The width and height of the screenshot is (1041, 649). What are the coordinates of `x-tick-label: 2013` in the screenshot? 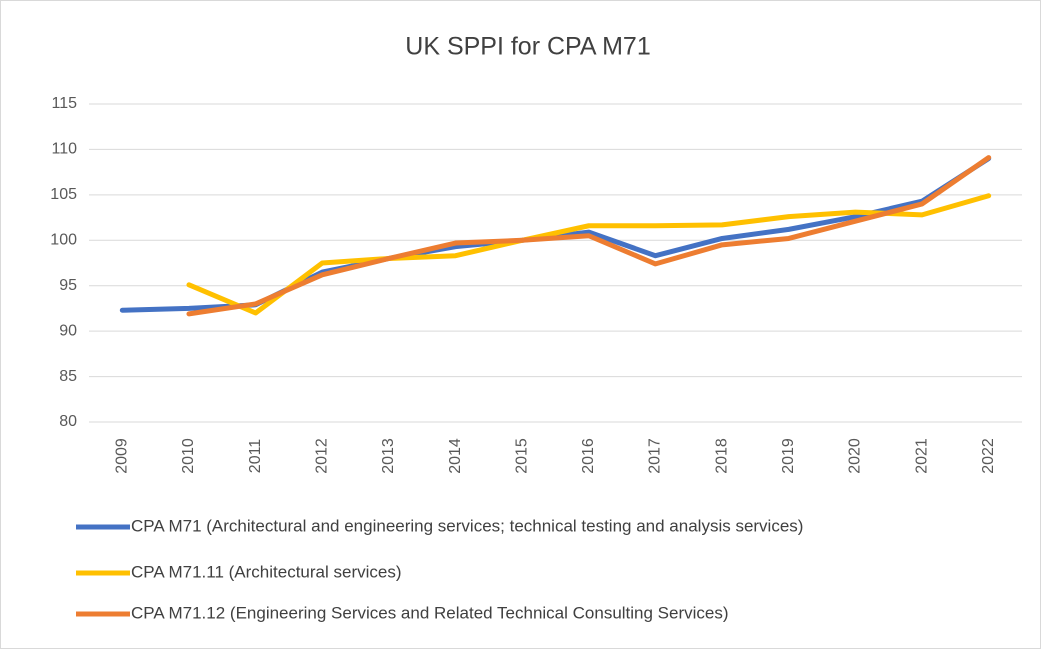 It's located at (388, 456).